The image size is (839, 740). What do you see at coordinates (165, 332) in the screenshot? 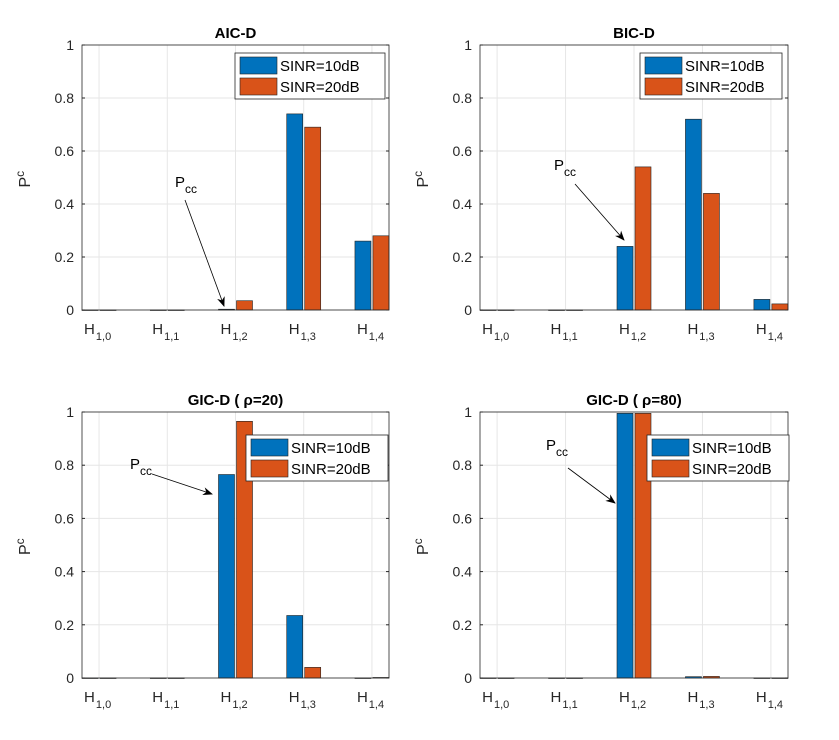
I see `x-tick-label: H1,1` at bounding box center [165, 332].